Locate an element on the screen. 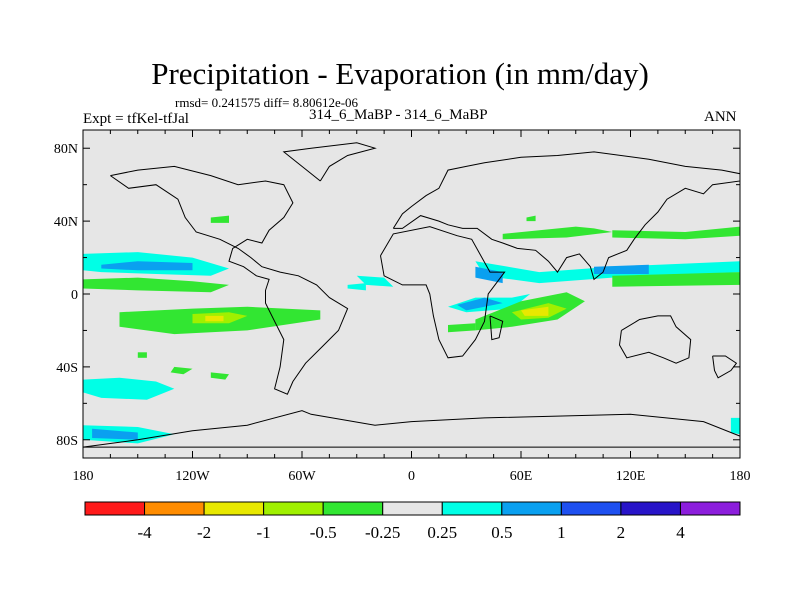 This screenshot has width=800, height=600. colorbar-label: -0.5 is located at coordinates (323, 532).